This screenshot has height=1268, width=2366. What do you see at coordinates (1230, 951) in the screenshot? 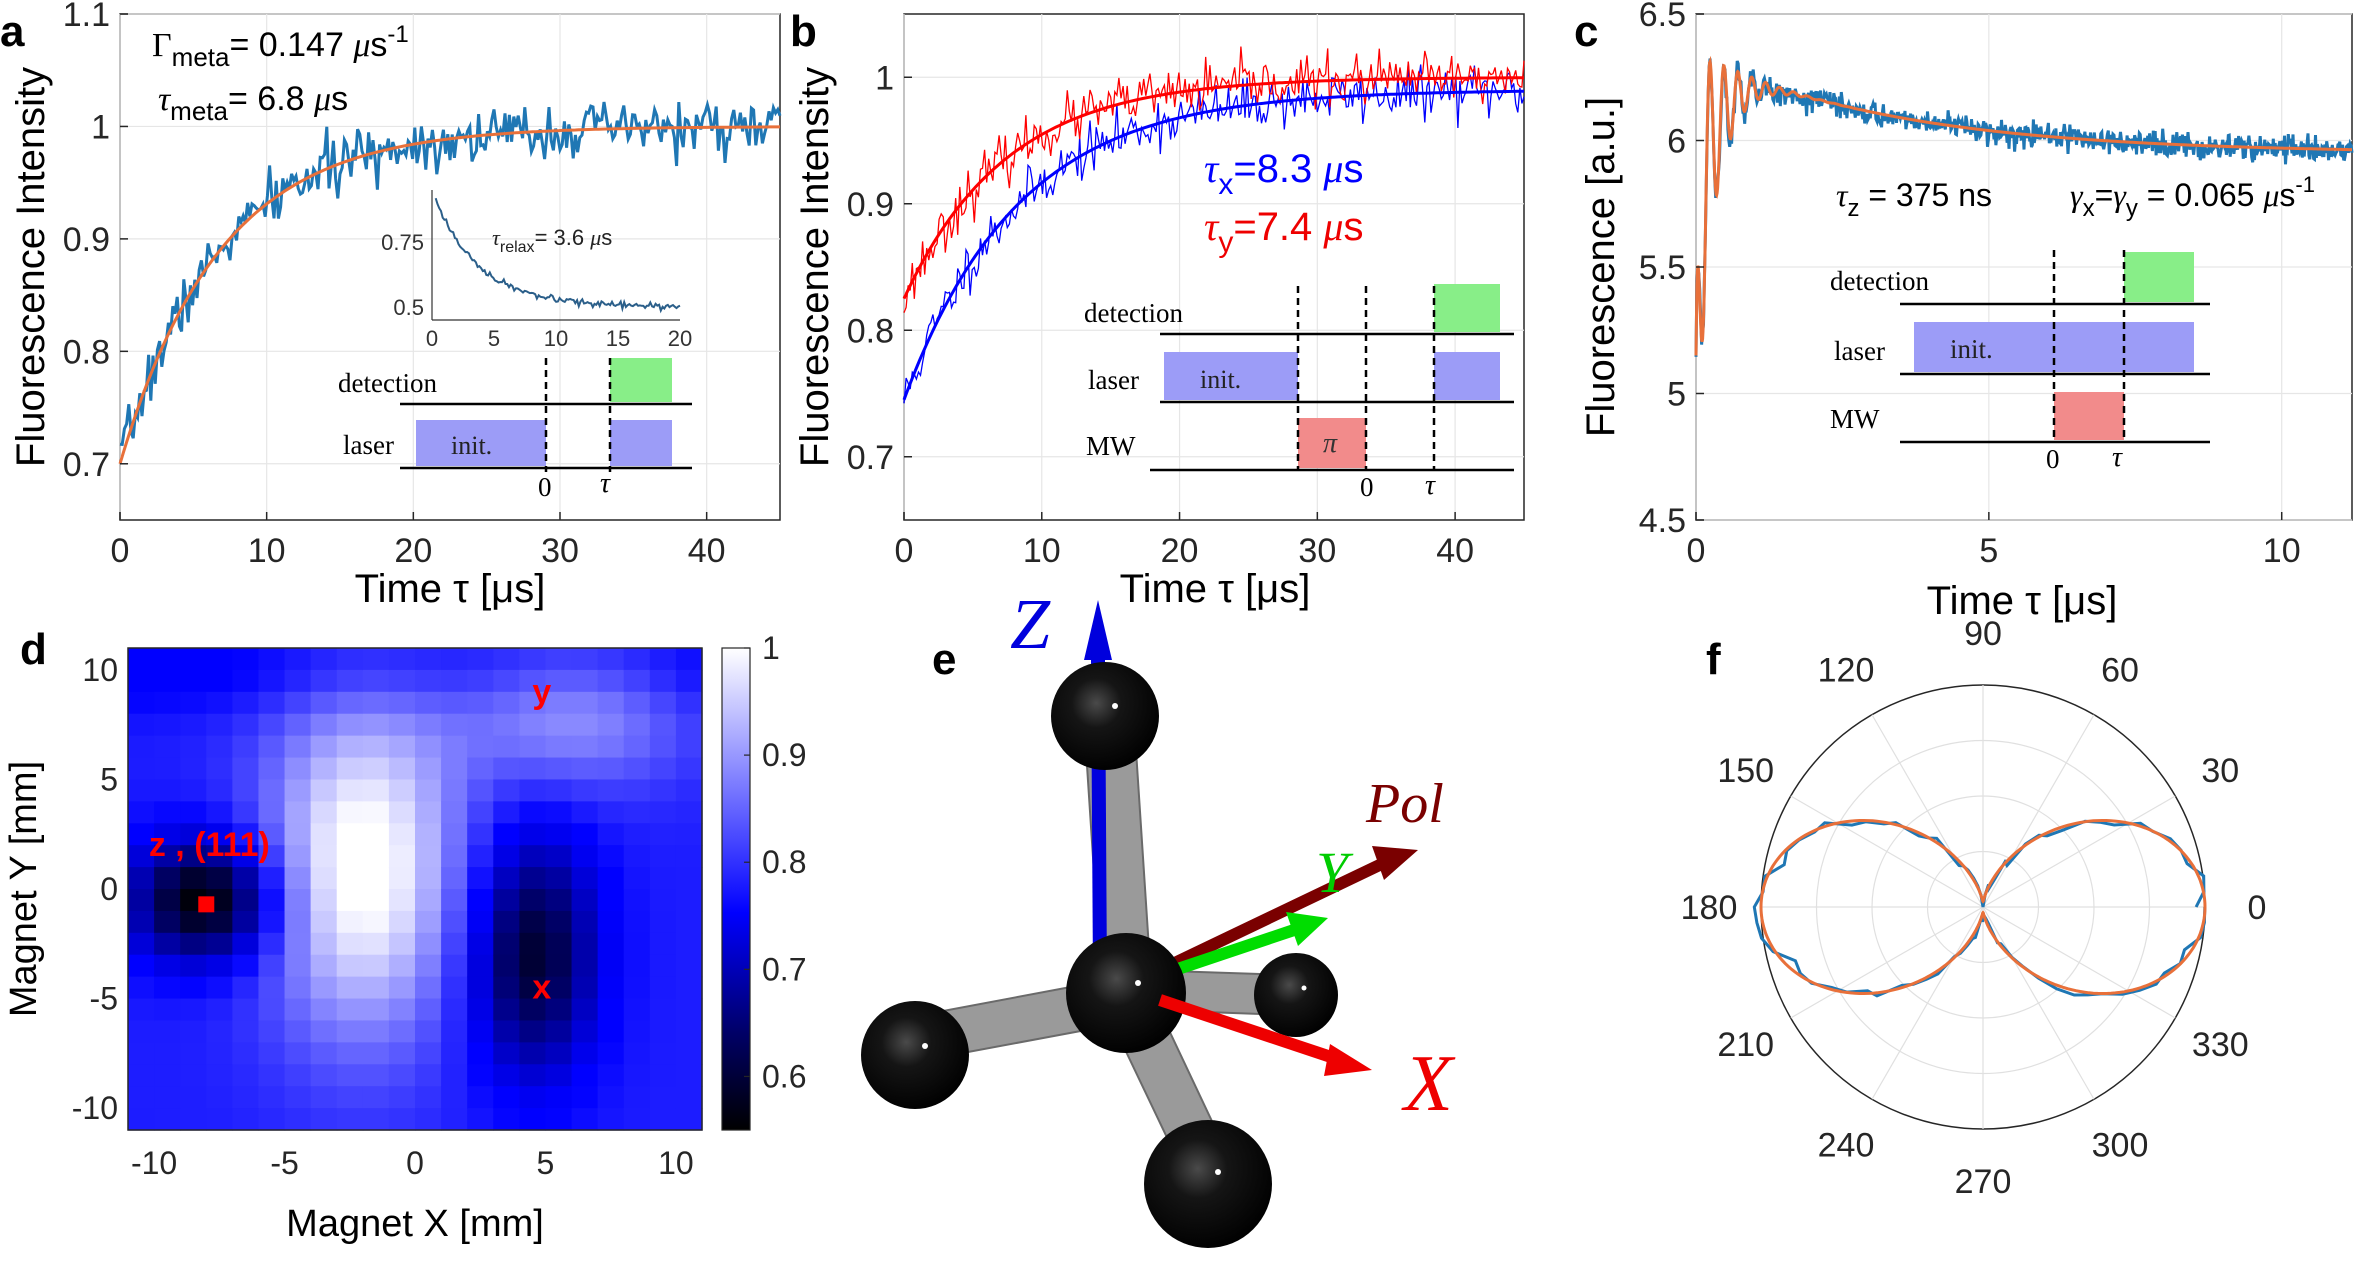
I see `y-axis-arrow` at bounding box center [1230, 951].